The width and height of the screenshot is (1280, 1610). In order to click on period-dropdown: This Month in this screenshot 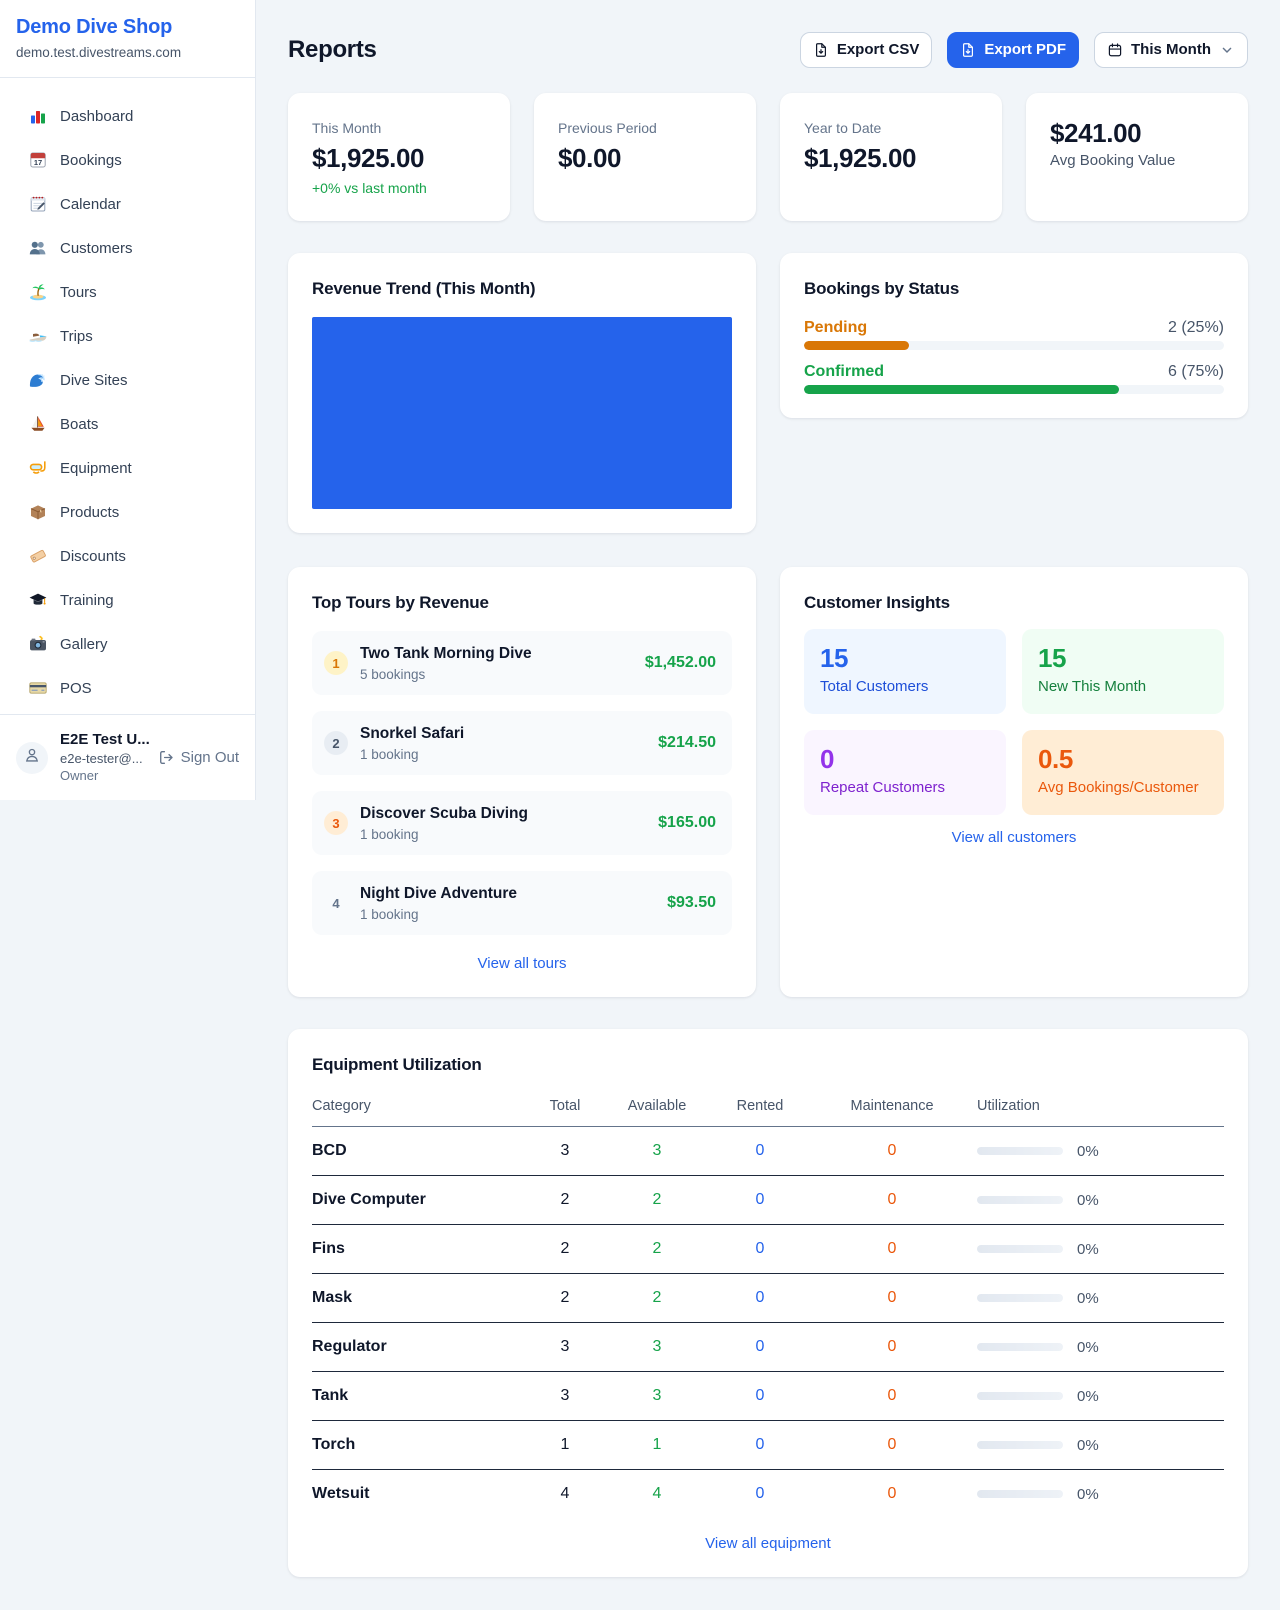, I will do `click(1171, 50)`.